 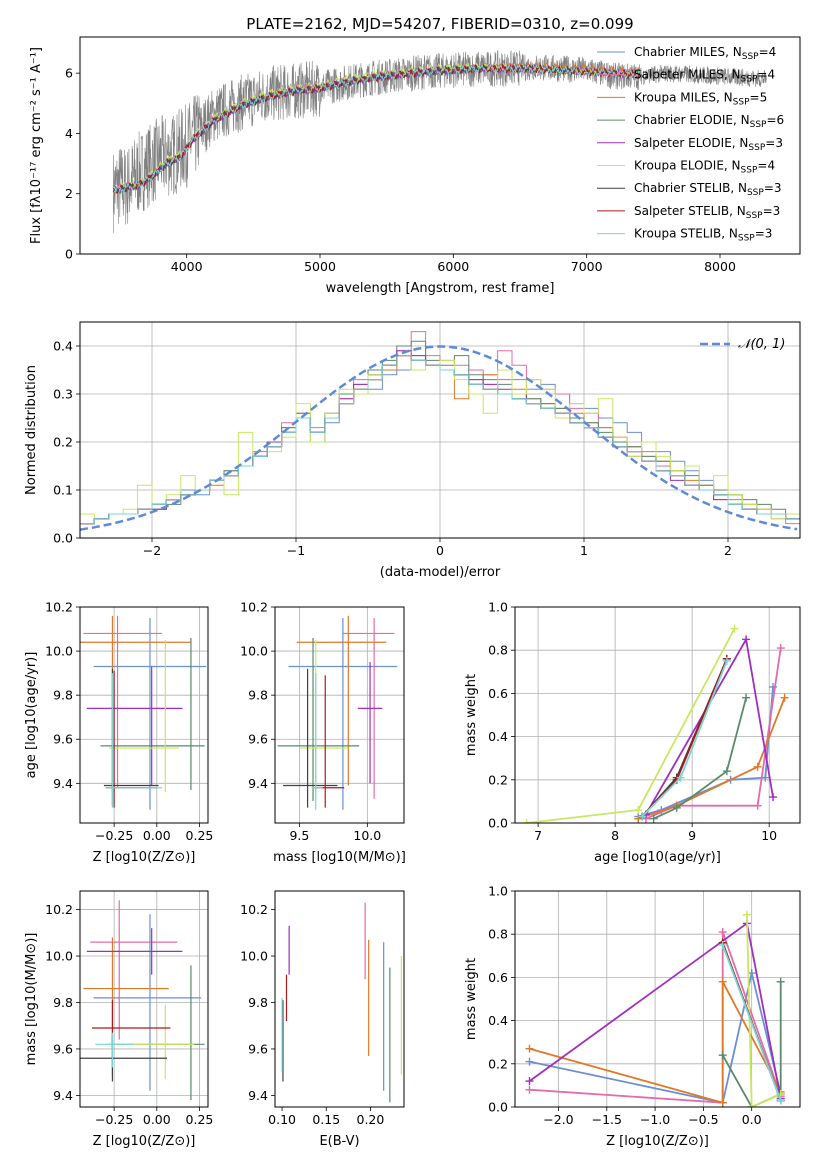 I want to click on y-tick-label: 6, so click(x=69, y=73).